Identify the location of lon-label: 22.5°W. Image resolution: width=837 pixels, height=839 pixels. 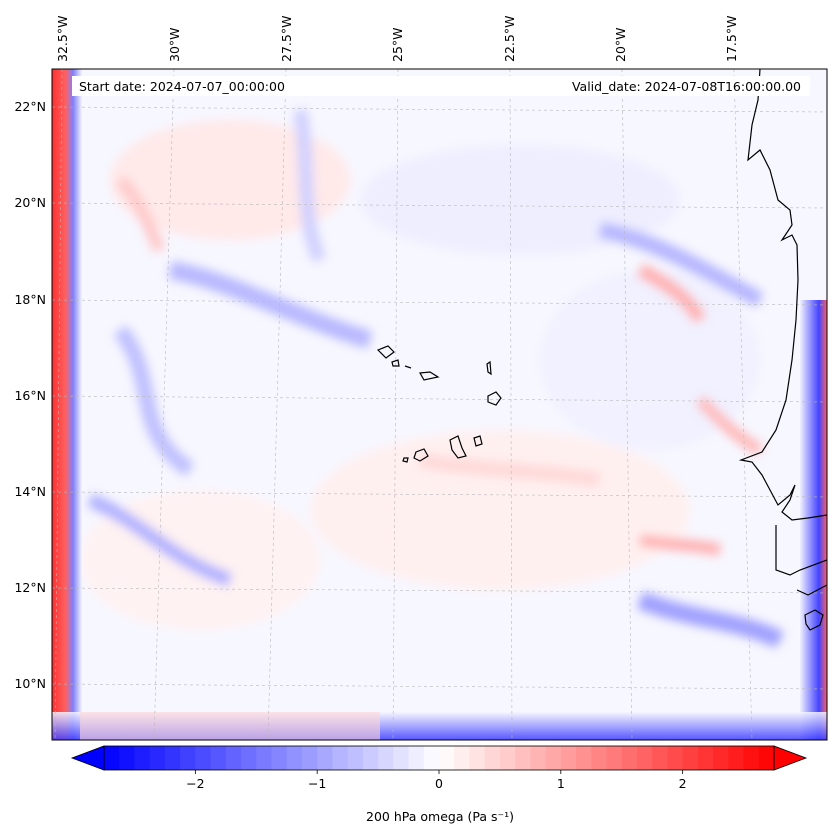
(509, 39).